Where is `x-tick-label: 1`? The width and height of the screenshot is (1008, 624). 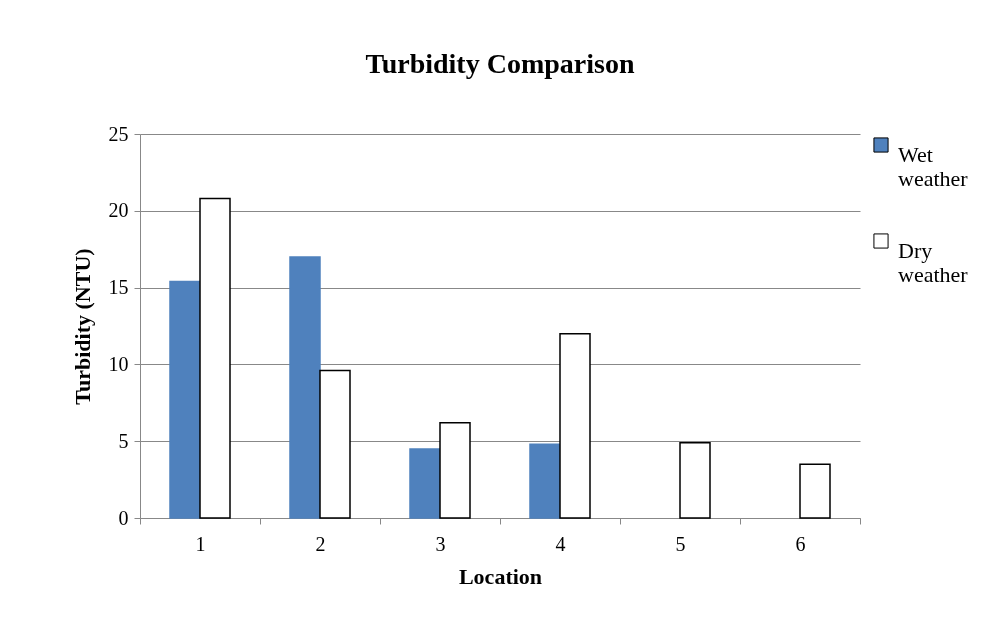
x-tick-label: 1 is located at coordinates (200, 543).